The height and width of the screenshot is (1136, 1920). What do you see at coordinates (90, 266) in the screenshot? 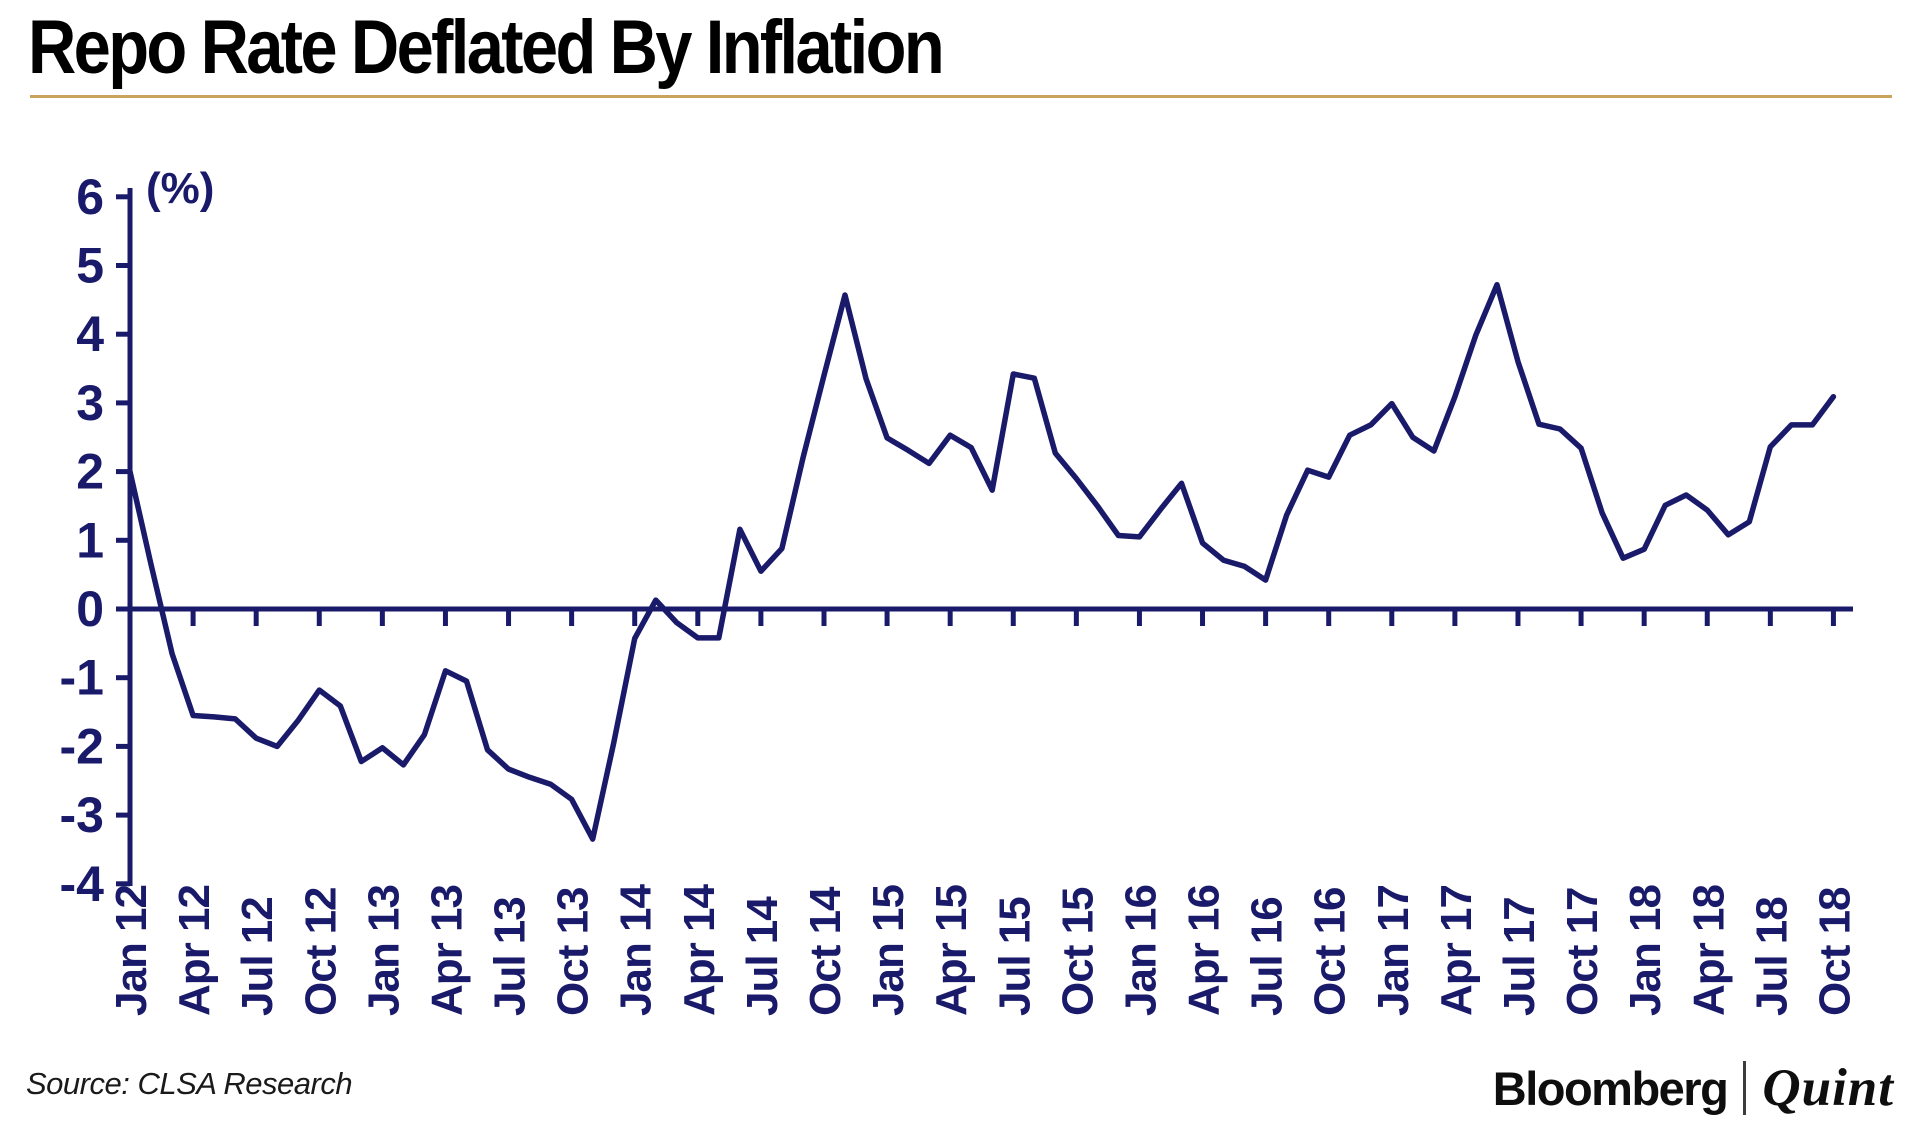
I see `y-tick-label: 5` at bounding box center [90, 266].